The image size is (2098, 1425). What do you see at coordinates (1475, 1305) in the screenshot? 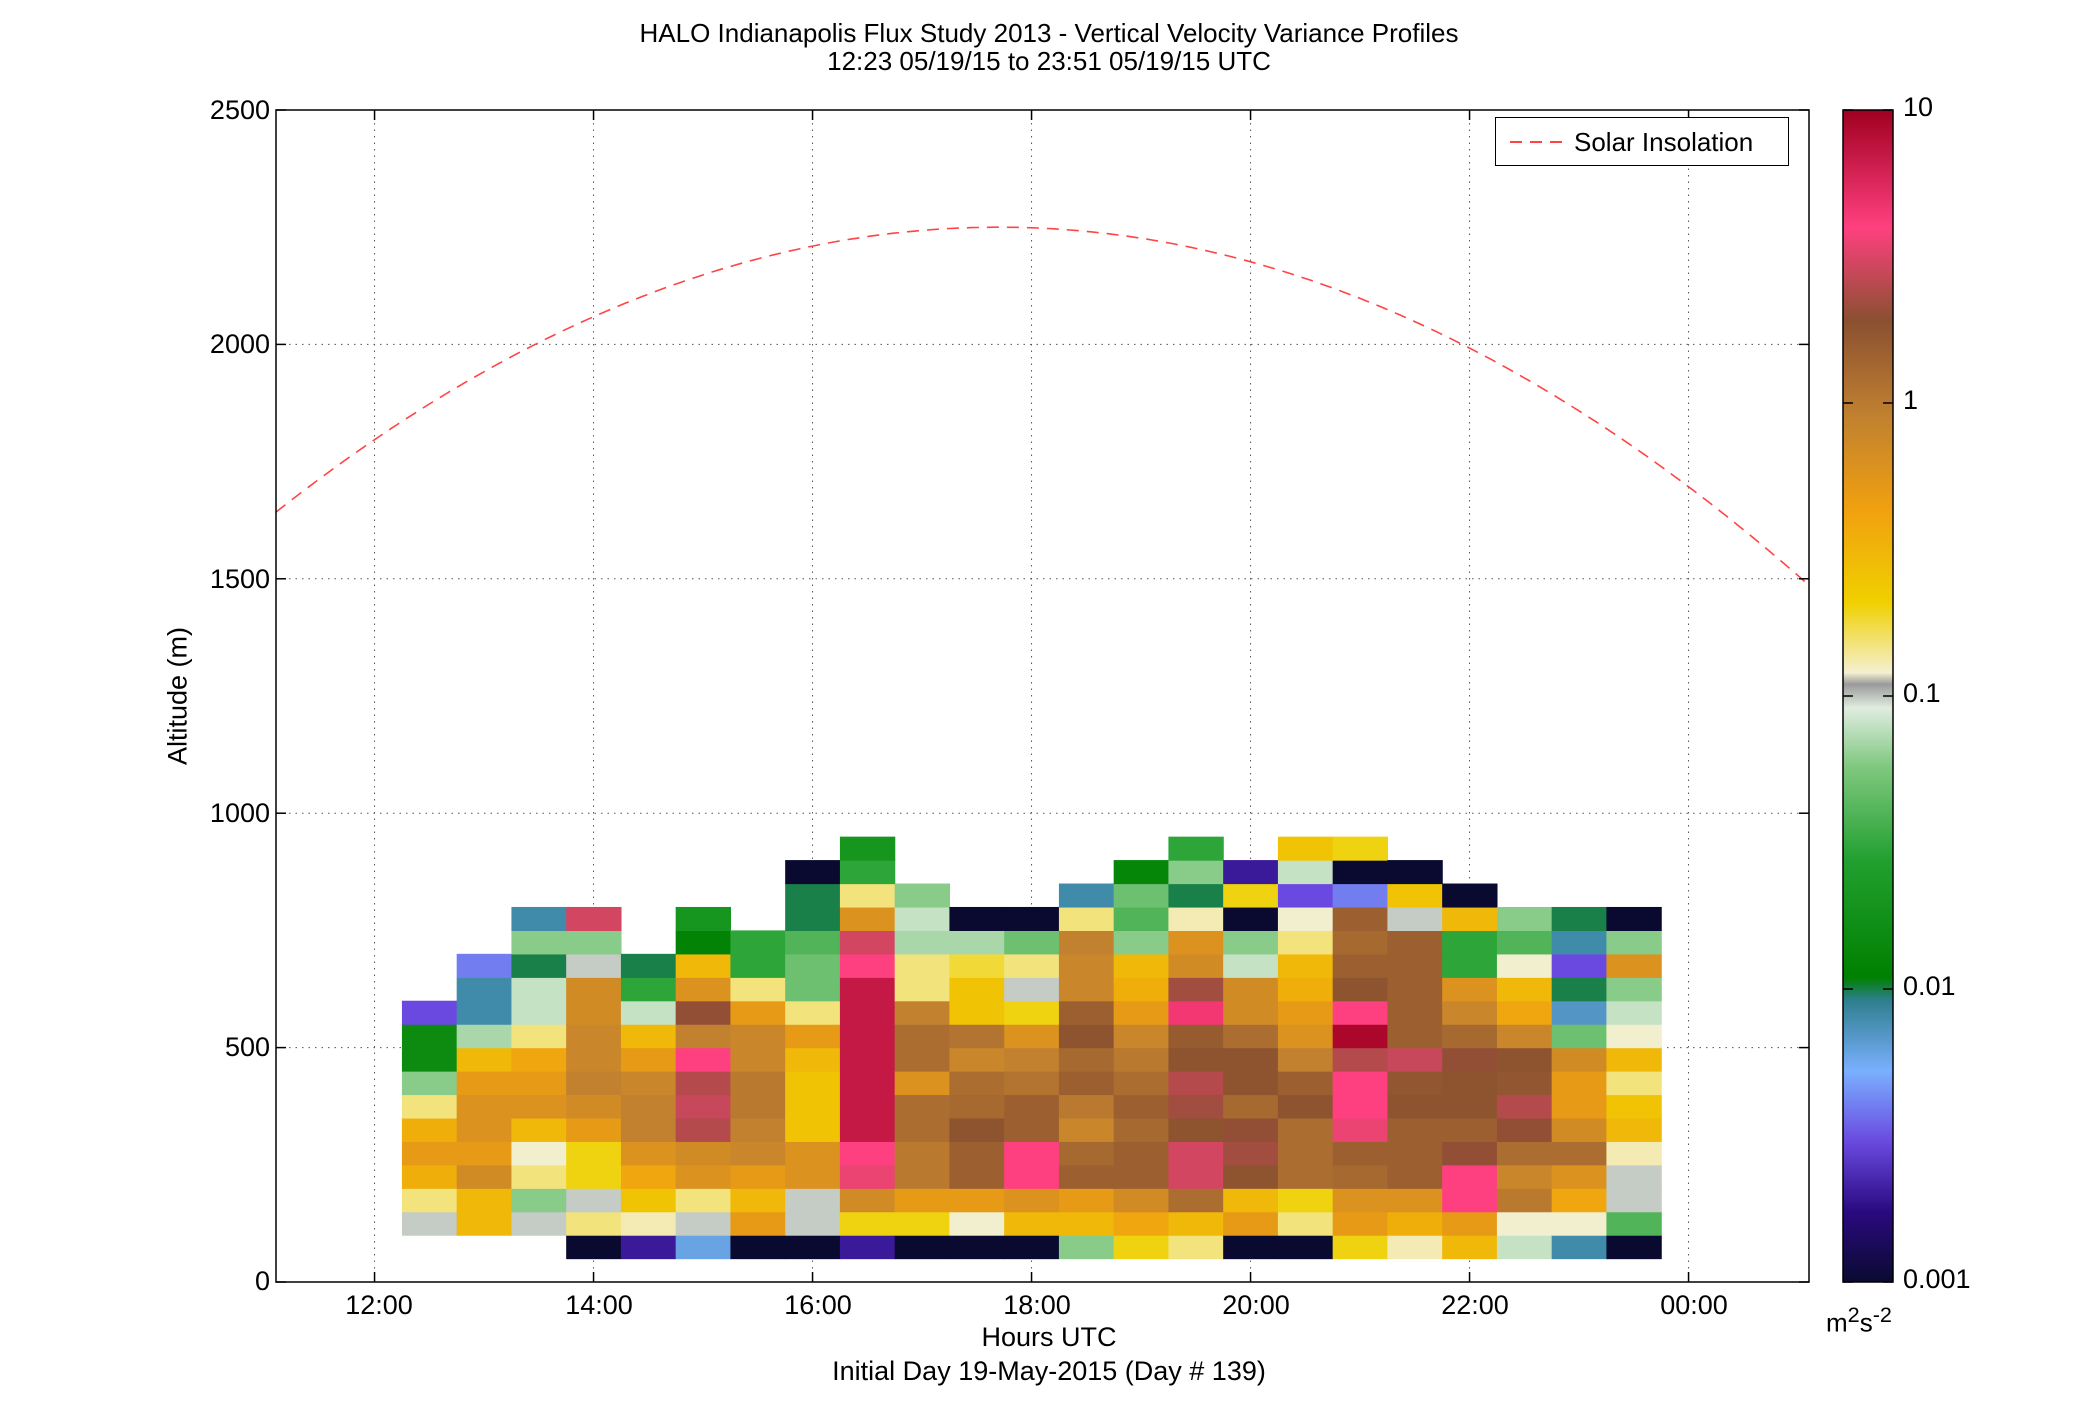
I see `x-tick-label: 22:00` at bounding box center [1475, 1305].